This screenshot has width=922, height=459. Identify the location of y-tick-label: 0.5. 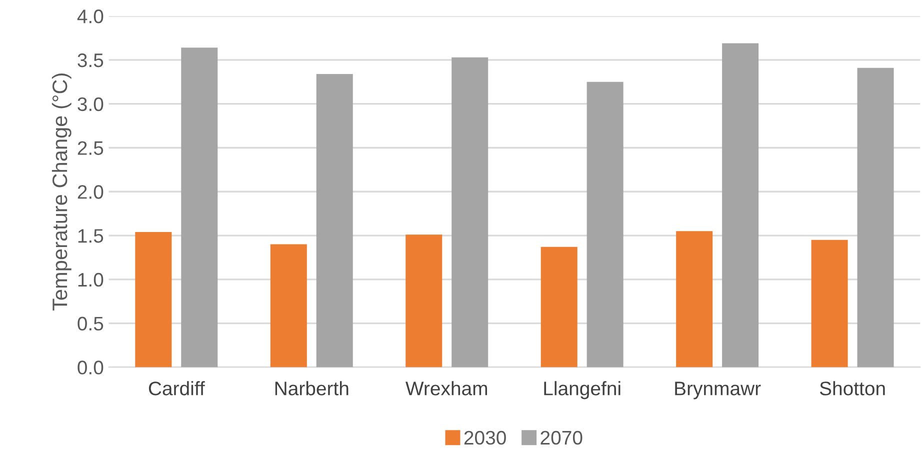
(91, 323).